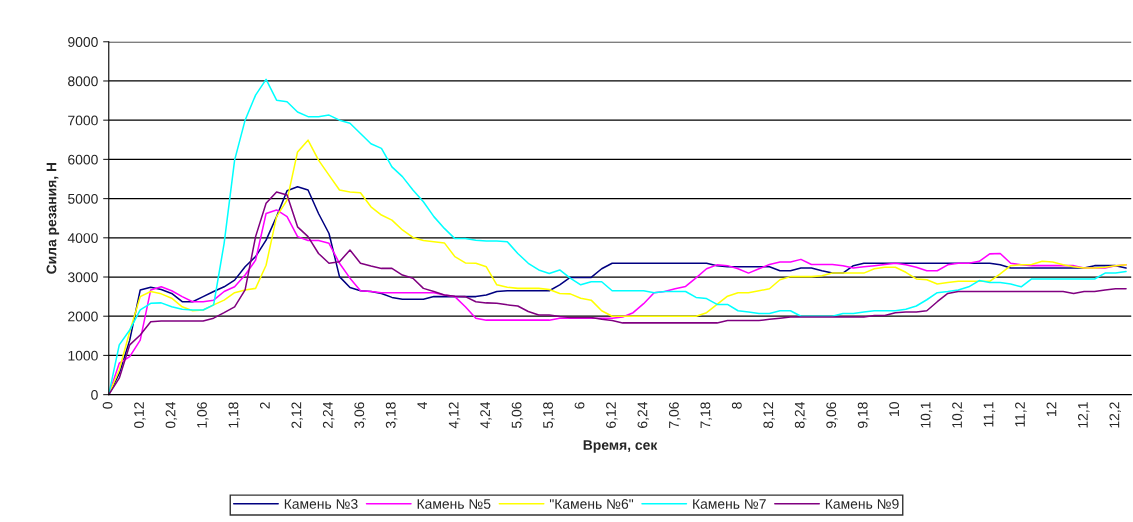 The width and height of the screenshot is (1133, 522). What do you see at coordinates (643, 414) in the screenshot?
I see `x-tick-label: 6,24` at bounding box center [643, 414].